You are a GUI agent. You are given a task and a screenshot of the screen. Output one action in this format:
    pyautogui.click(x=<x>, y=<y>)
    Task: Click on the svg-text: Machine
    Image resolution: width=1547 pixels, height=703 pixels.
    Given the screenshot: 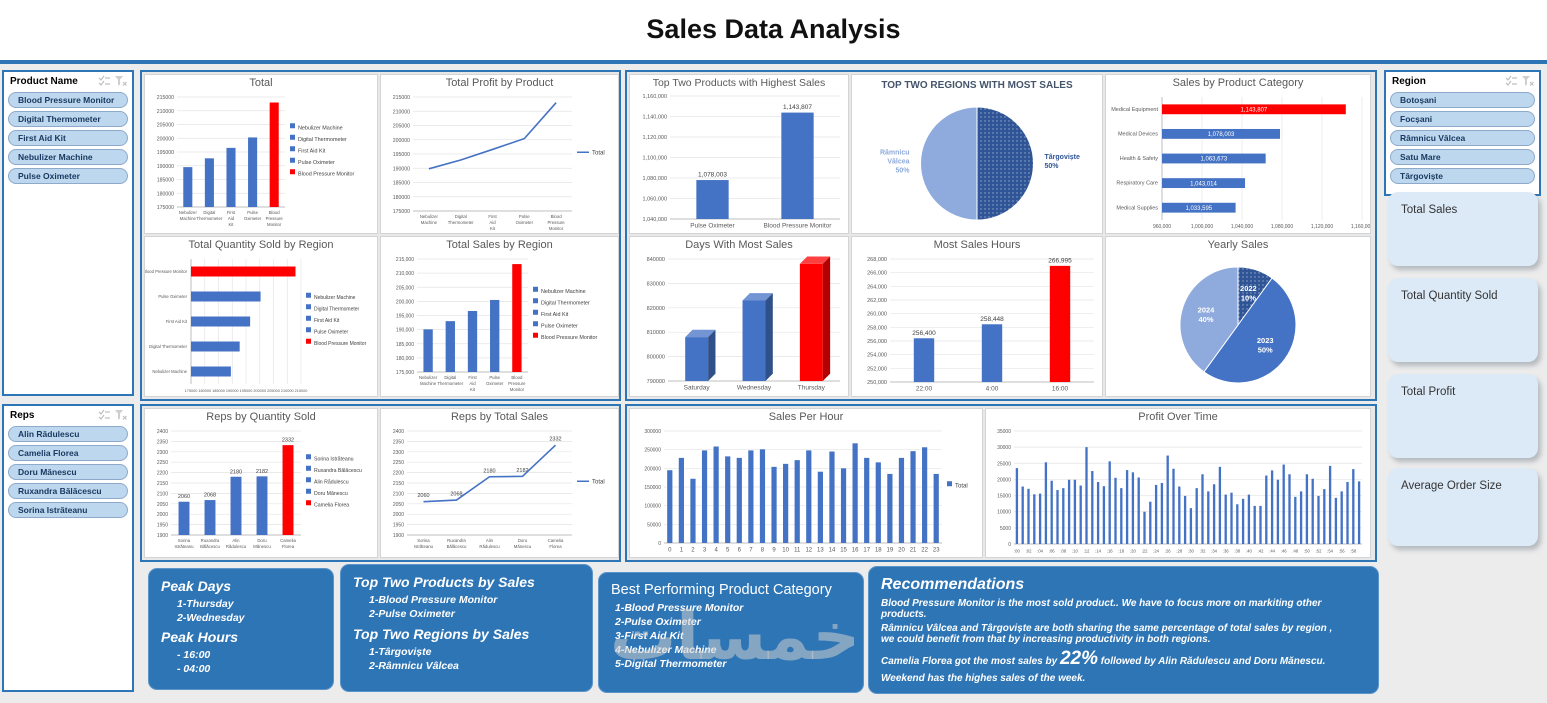 What is the action you would take?
    pyautogui.click(x=428, y=383)
    